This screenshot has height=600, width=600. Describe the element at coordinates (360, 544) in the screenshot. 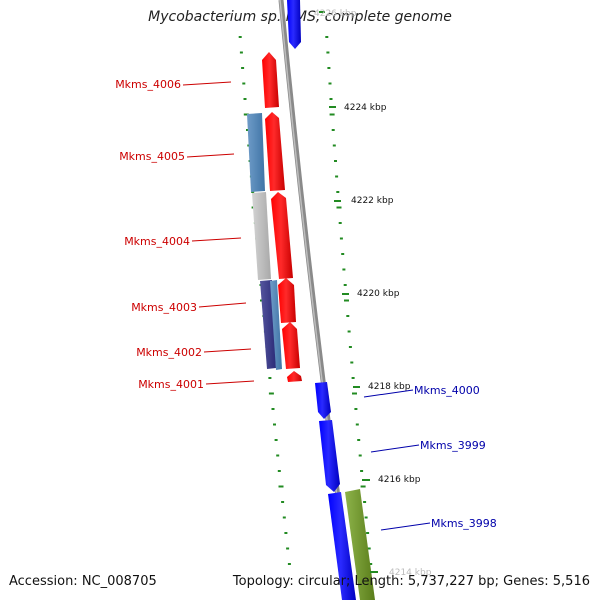

I see `feature-olive` at that location.